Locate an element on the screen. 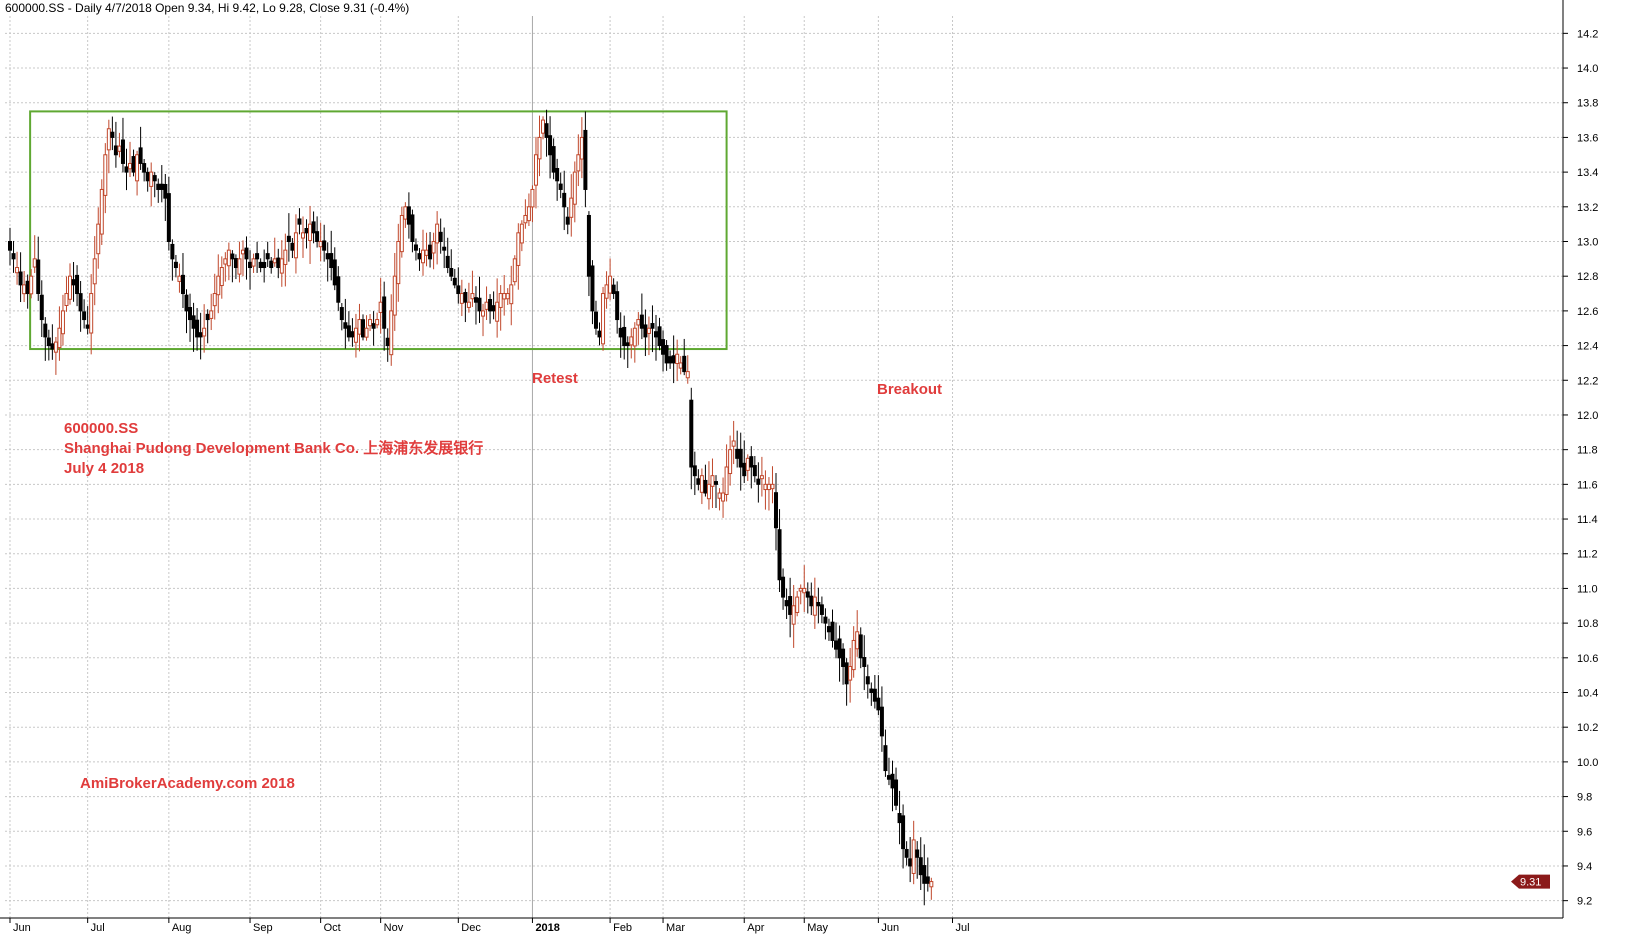  y-tick-label: 13.0 is located at coordinates (1587, 243).